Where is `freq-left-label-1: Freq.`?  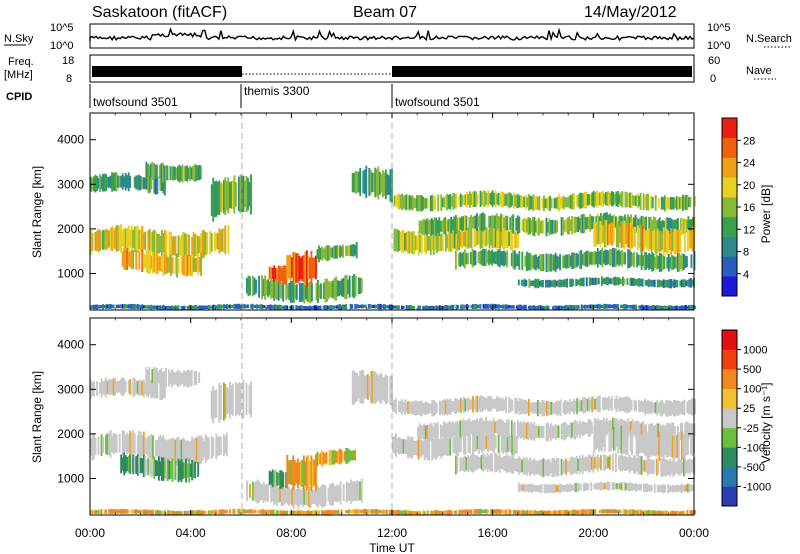 freq-left-label-1: Freq. is located at coordinates (21, 62).